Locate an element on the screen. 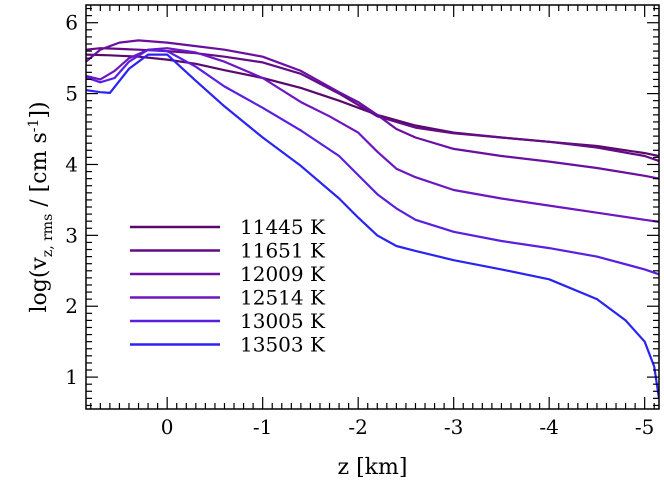 The height and width of the screenshot is (482, 664). x-axis-label: z [km] is located at coordinates (373, 467).